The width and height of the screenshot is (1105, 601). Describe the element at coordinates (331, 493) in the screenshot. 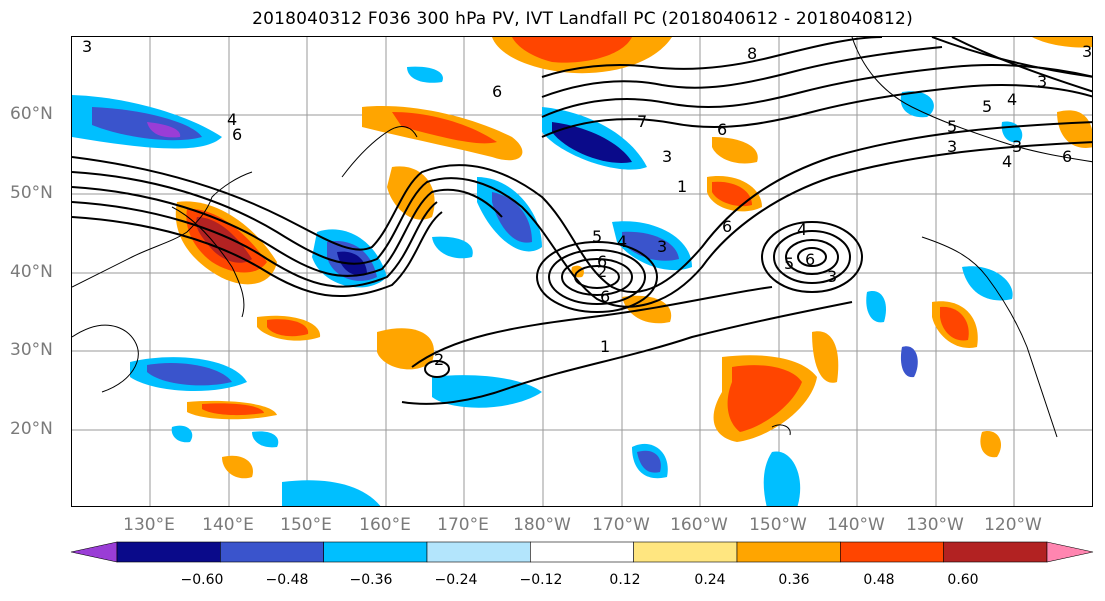

I see `anomaly-blue-bottom` at that location.